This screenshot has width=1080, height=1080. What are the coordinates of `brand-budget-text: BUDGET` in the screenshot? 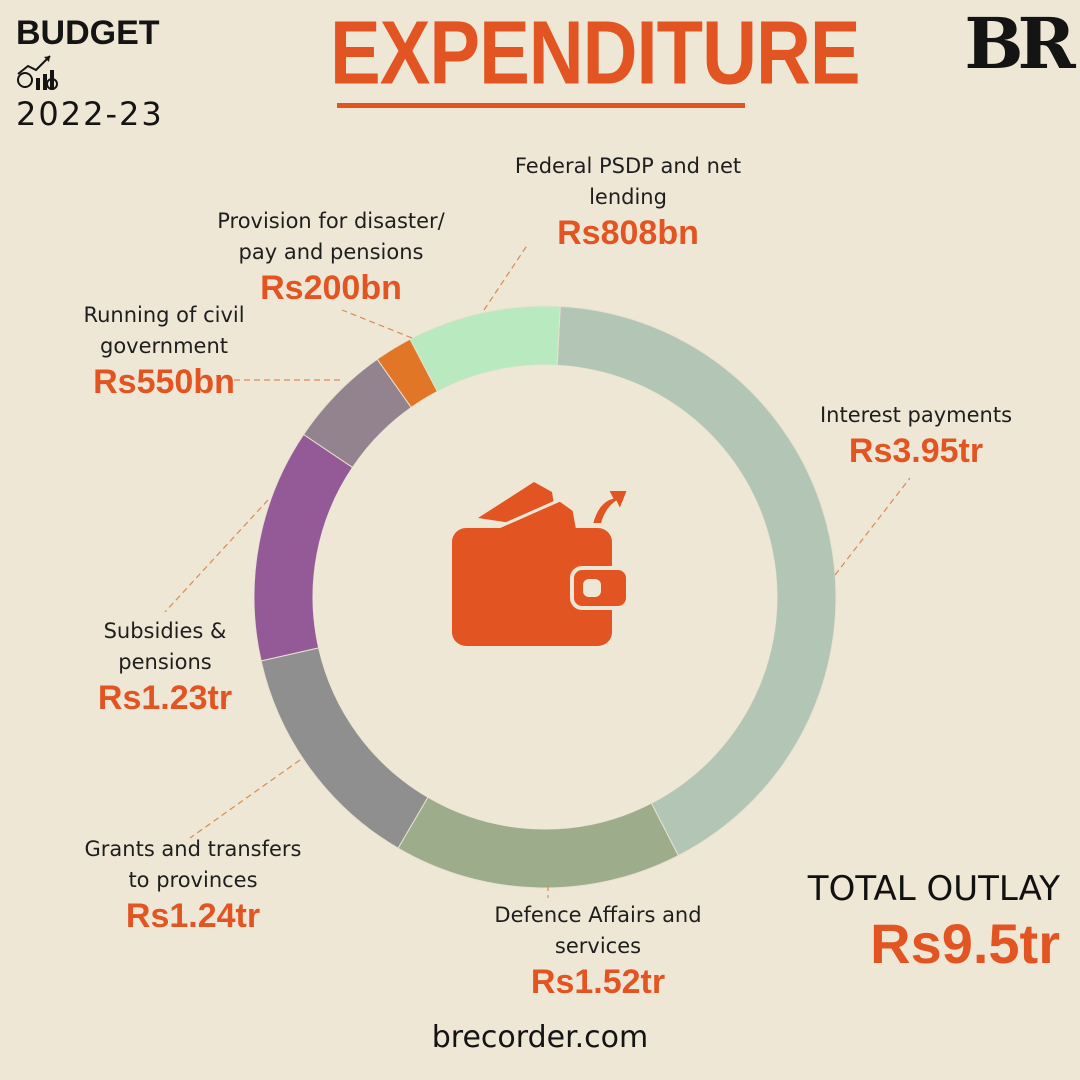 It's located at (88, 33).